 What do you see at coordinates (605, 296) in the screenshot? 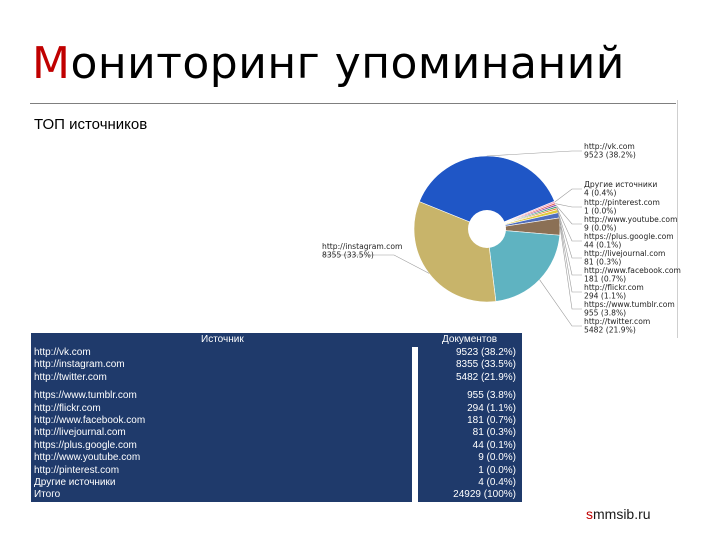
I see `pie-label-value: 294 (1.1%)` at bounding box center [605, 296].